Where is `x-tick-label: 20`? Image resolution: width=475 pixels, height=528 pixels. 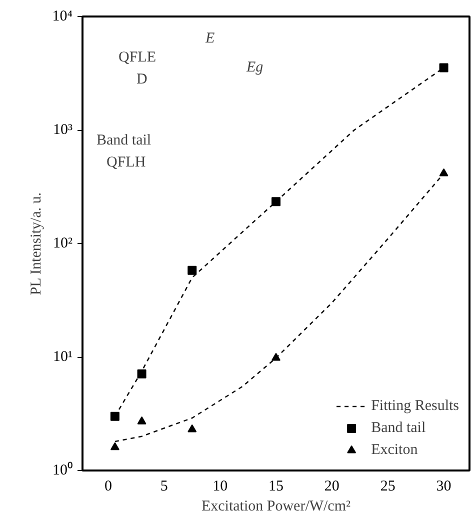
x-tick-label: 20 is located at coordinates (332, 486).